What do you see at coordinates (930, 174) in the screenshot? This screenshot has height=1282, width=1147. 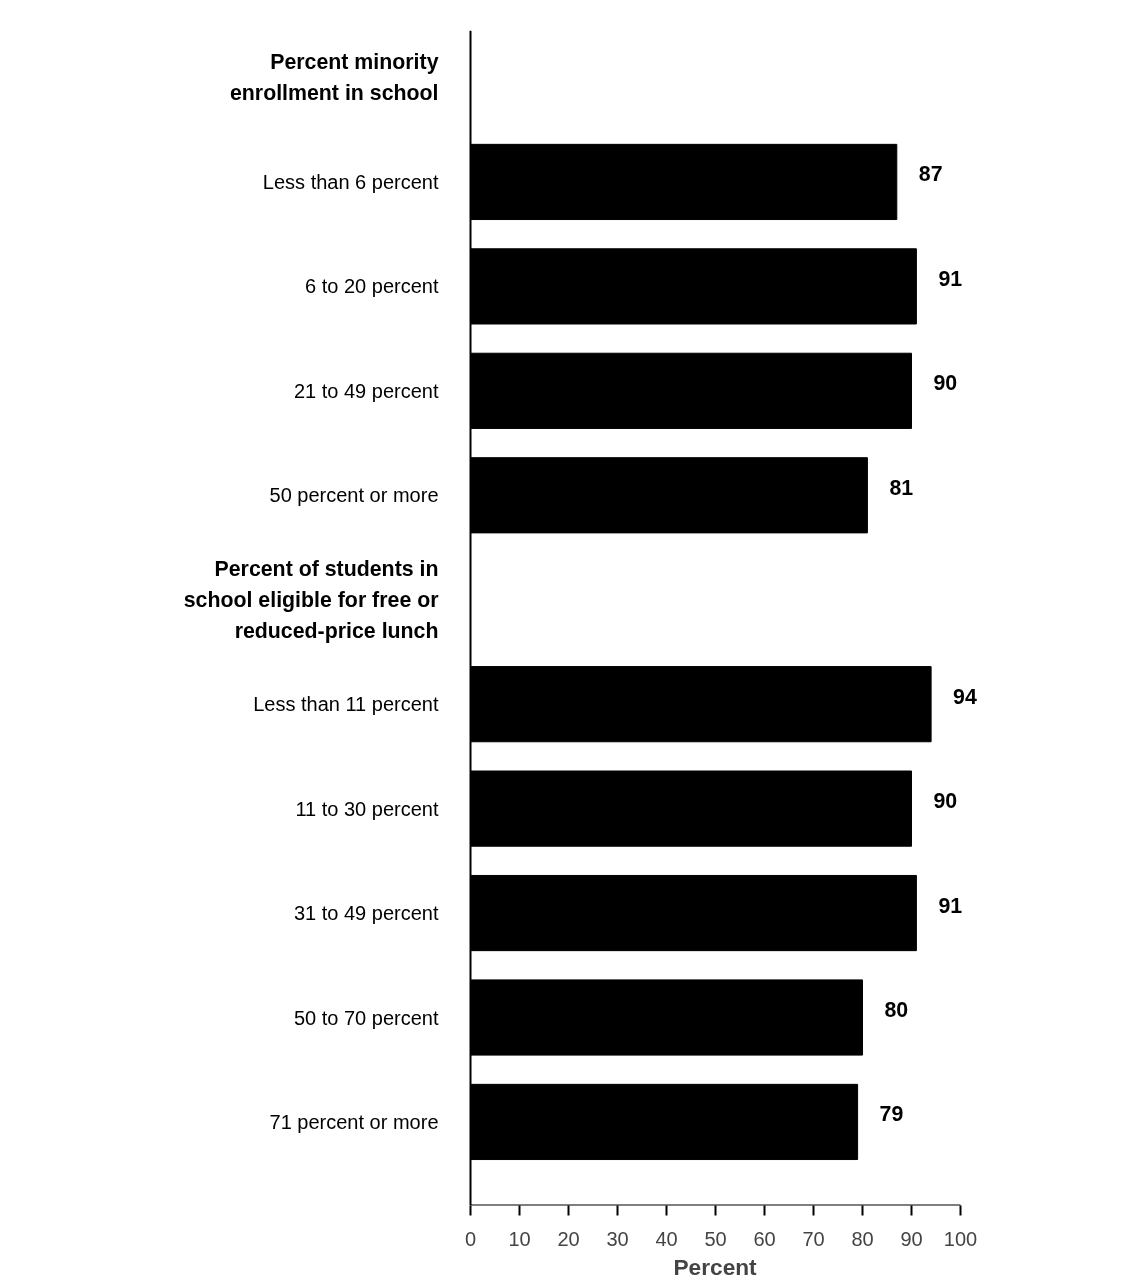 I see `data-label: 87` at bounding box center [930, 174].